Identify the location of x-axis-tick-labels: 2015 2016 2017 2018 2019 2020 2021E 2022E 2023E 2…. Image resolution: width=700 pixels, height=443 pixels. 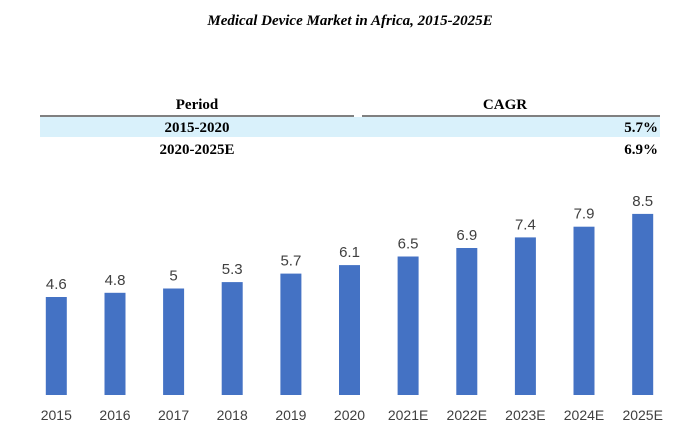
(352, 415).